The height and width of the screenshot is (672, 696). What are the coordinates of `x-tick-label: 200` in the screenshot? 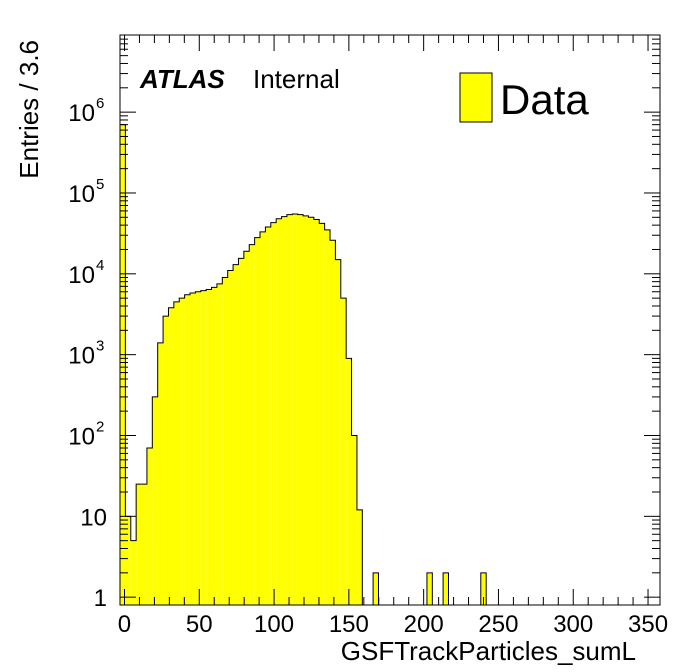 It's located at (424, 624).